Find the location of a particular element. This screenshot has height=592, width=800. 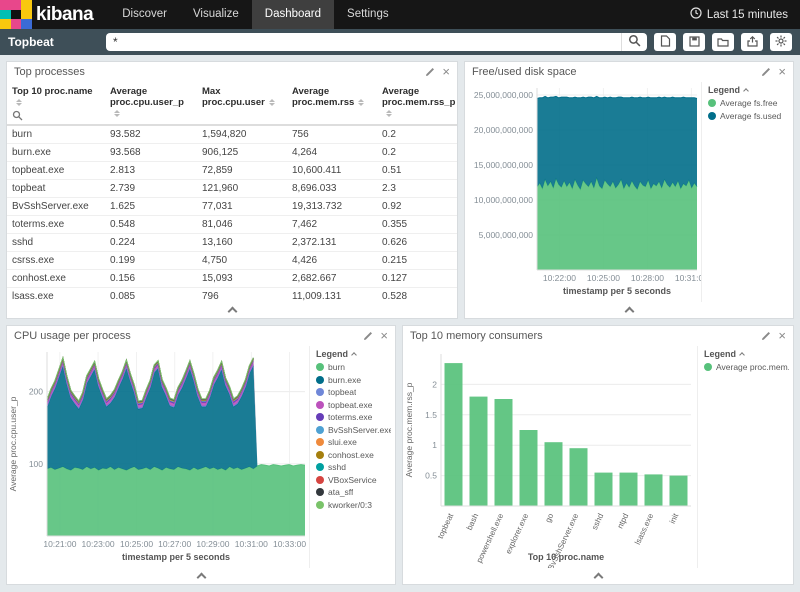

legend-item: kworker/0:3 is located at coordinates (353, 505).